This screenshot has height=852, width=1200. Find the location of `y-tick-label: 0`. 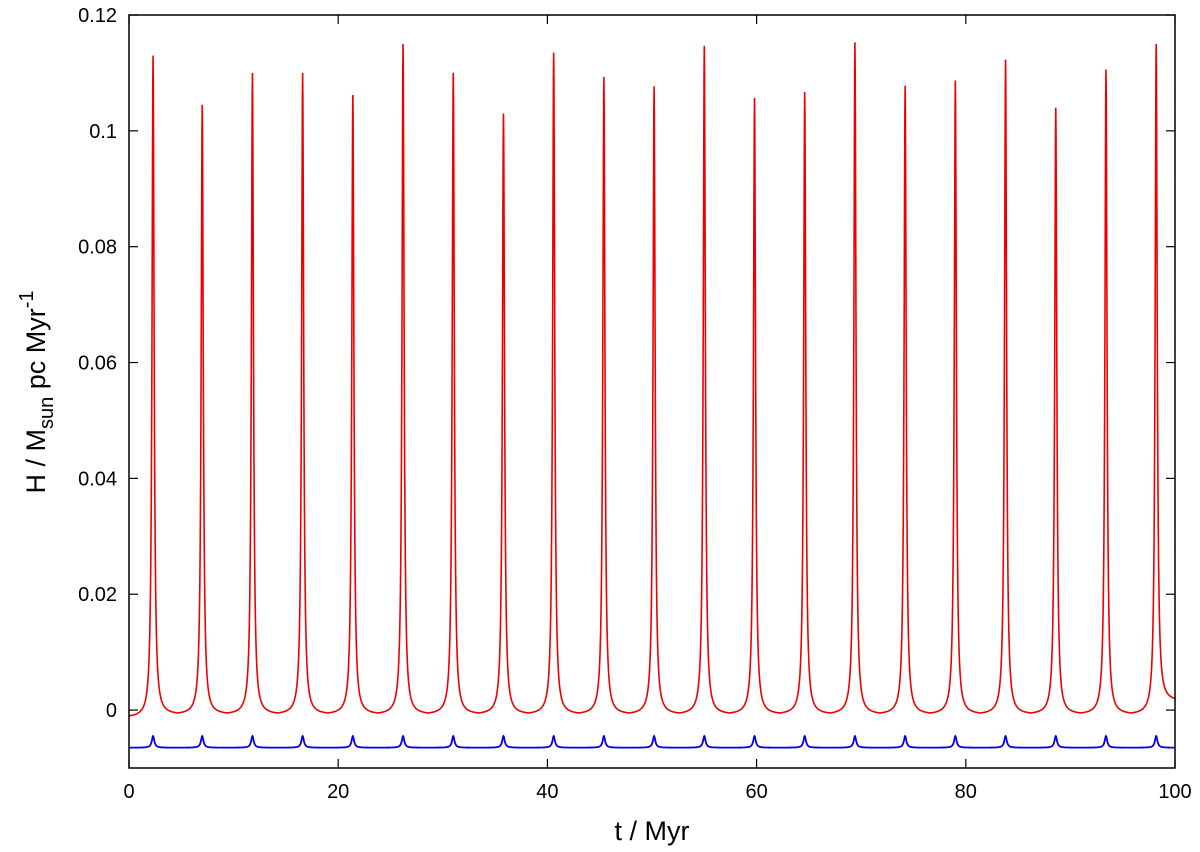

y-tick-label: 0 is located at coordinates (111, 711).